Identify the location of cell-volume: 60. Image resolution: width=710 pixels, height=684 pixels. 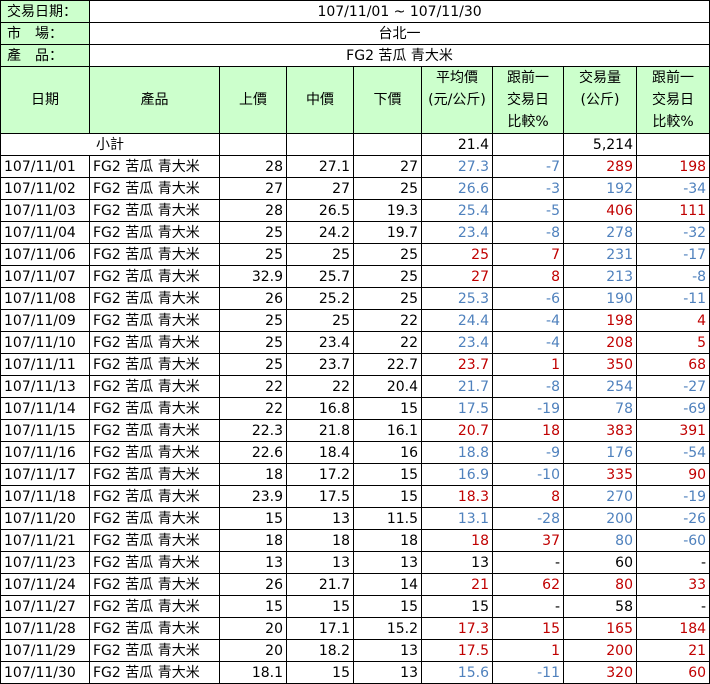
(600, 562).